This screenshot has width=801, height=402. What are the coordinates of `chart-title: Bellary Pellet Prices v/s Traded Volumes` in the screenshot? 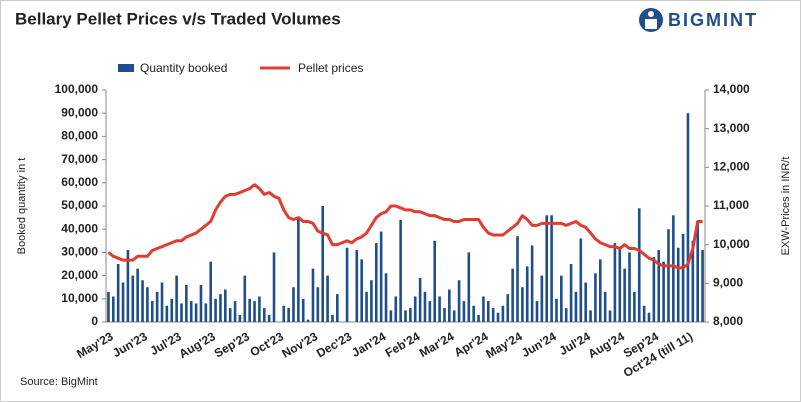 It's located at (178, 18).